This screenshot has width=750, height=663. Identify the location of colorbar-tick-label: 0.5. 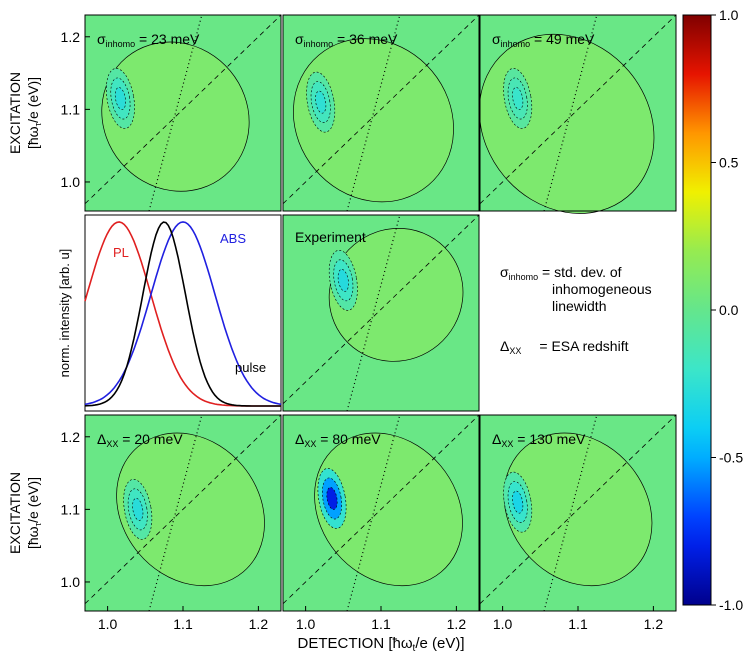
(729, 163).